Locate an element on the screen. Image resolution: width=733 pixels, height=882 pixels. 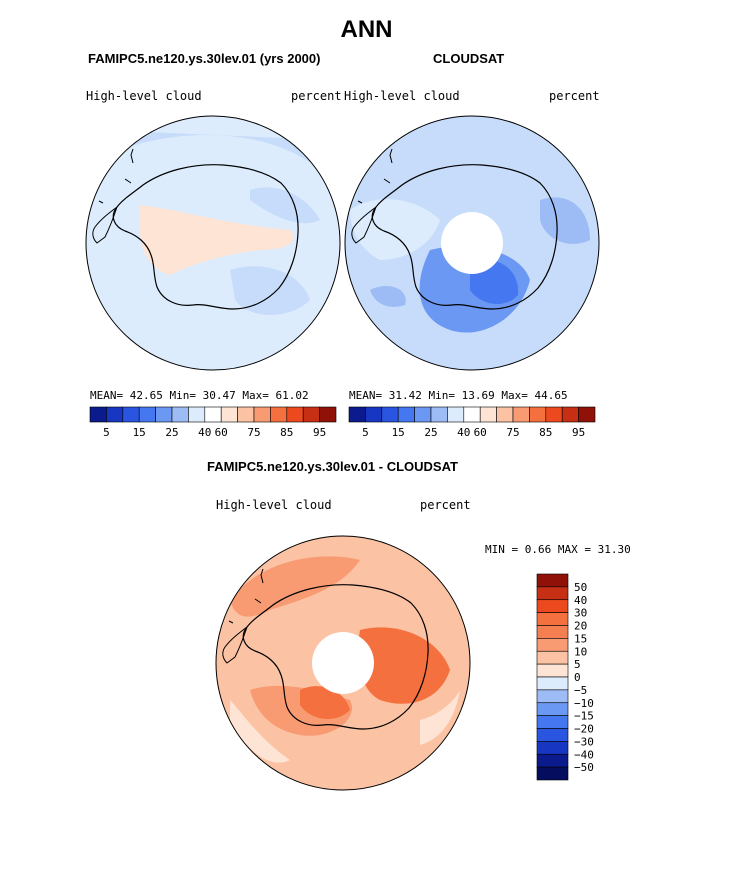
panel2-min-label: Min= is located at coordinates (442, 395).